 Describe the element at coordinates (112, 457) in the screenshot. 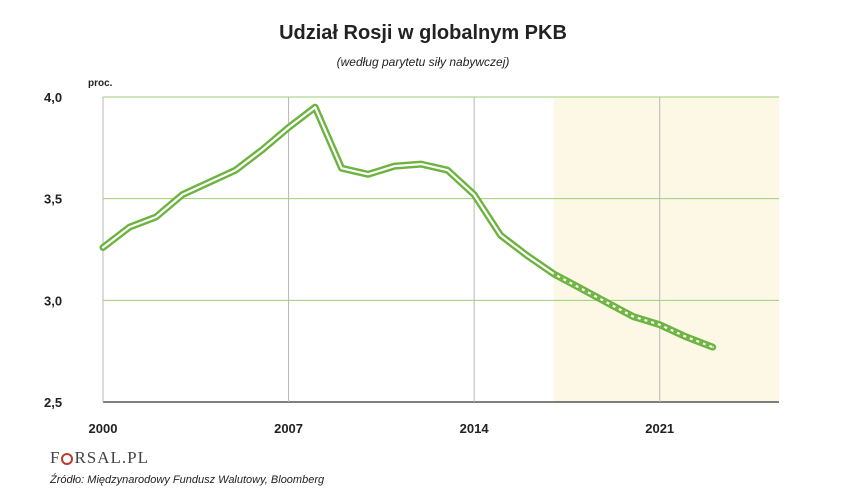

I see `logo-text-end: RSAL.PL` at that location.